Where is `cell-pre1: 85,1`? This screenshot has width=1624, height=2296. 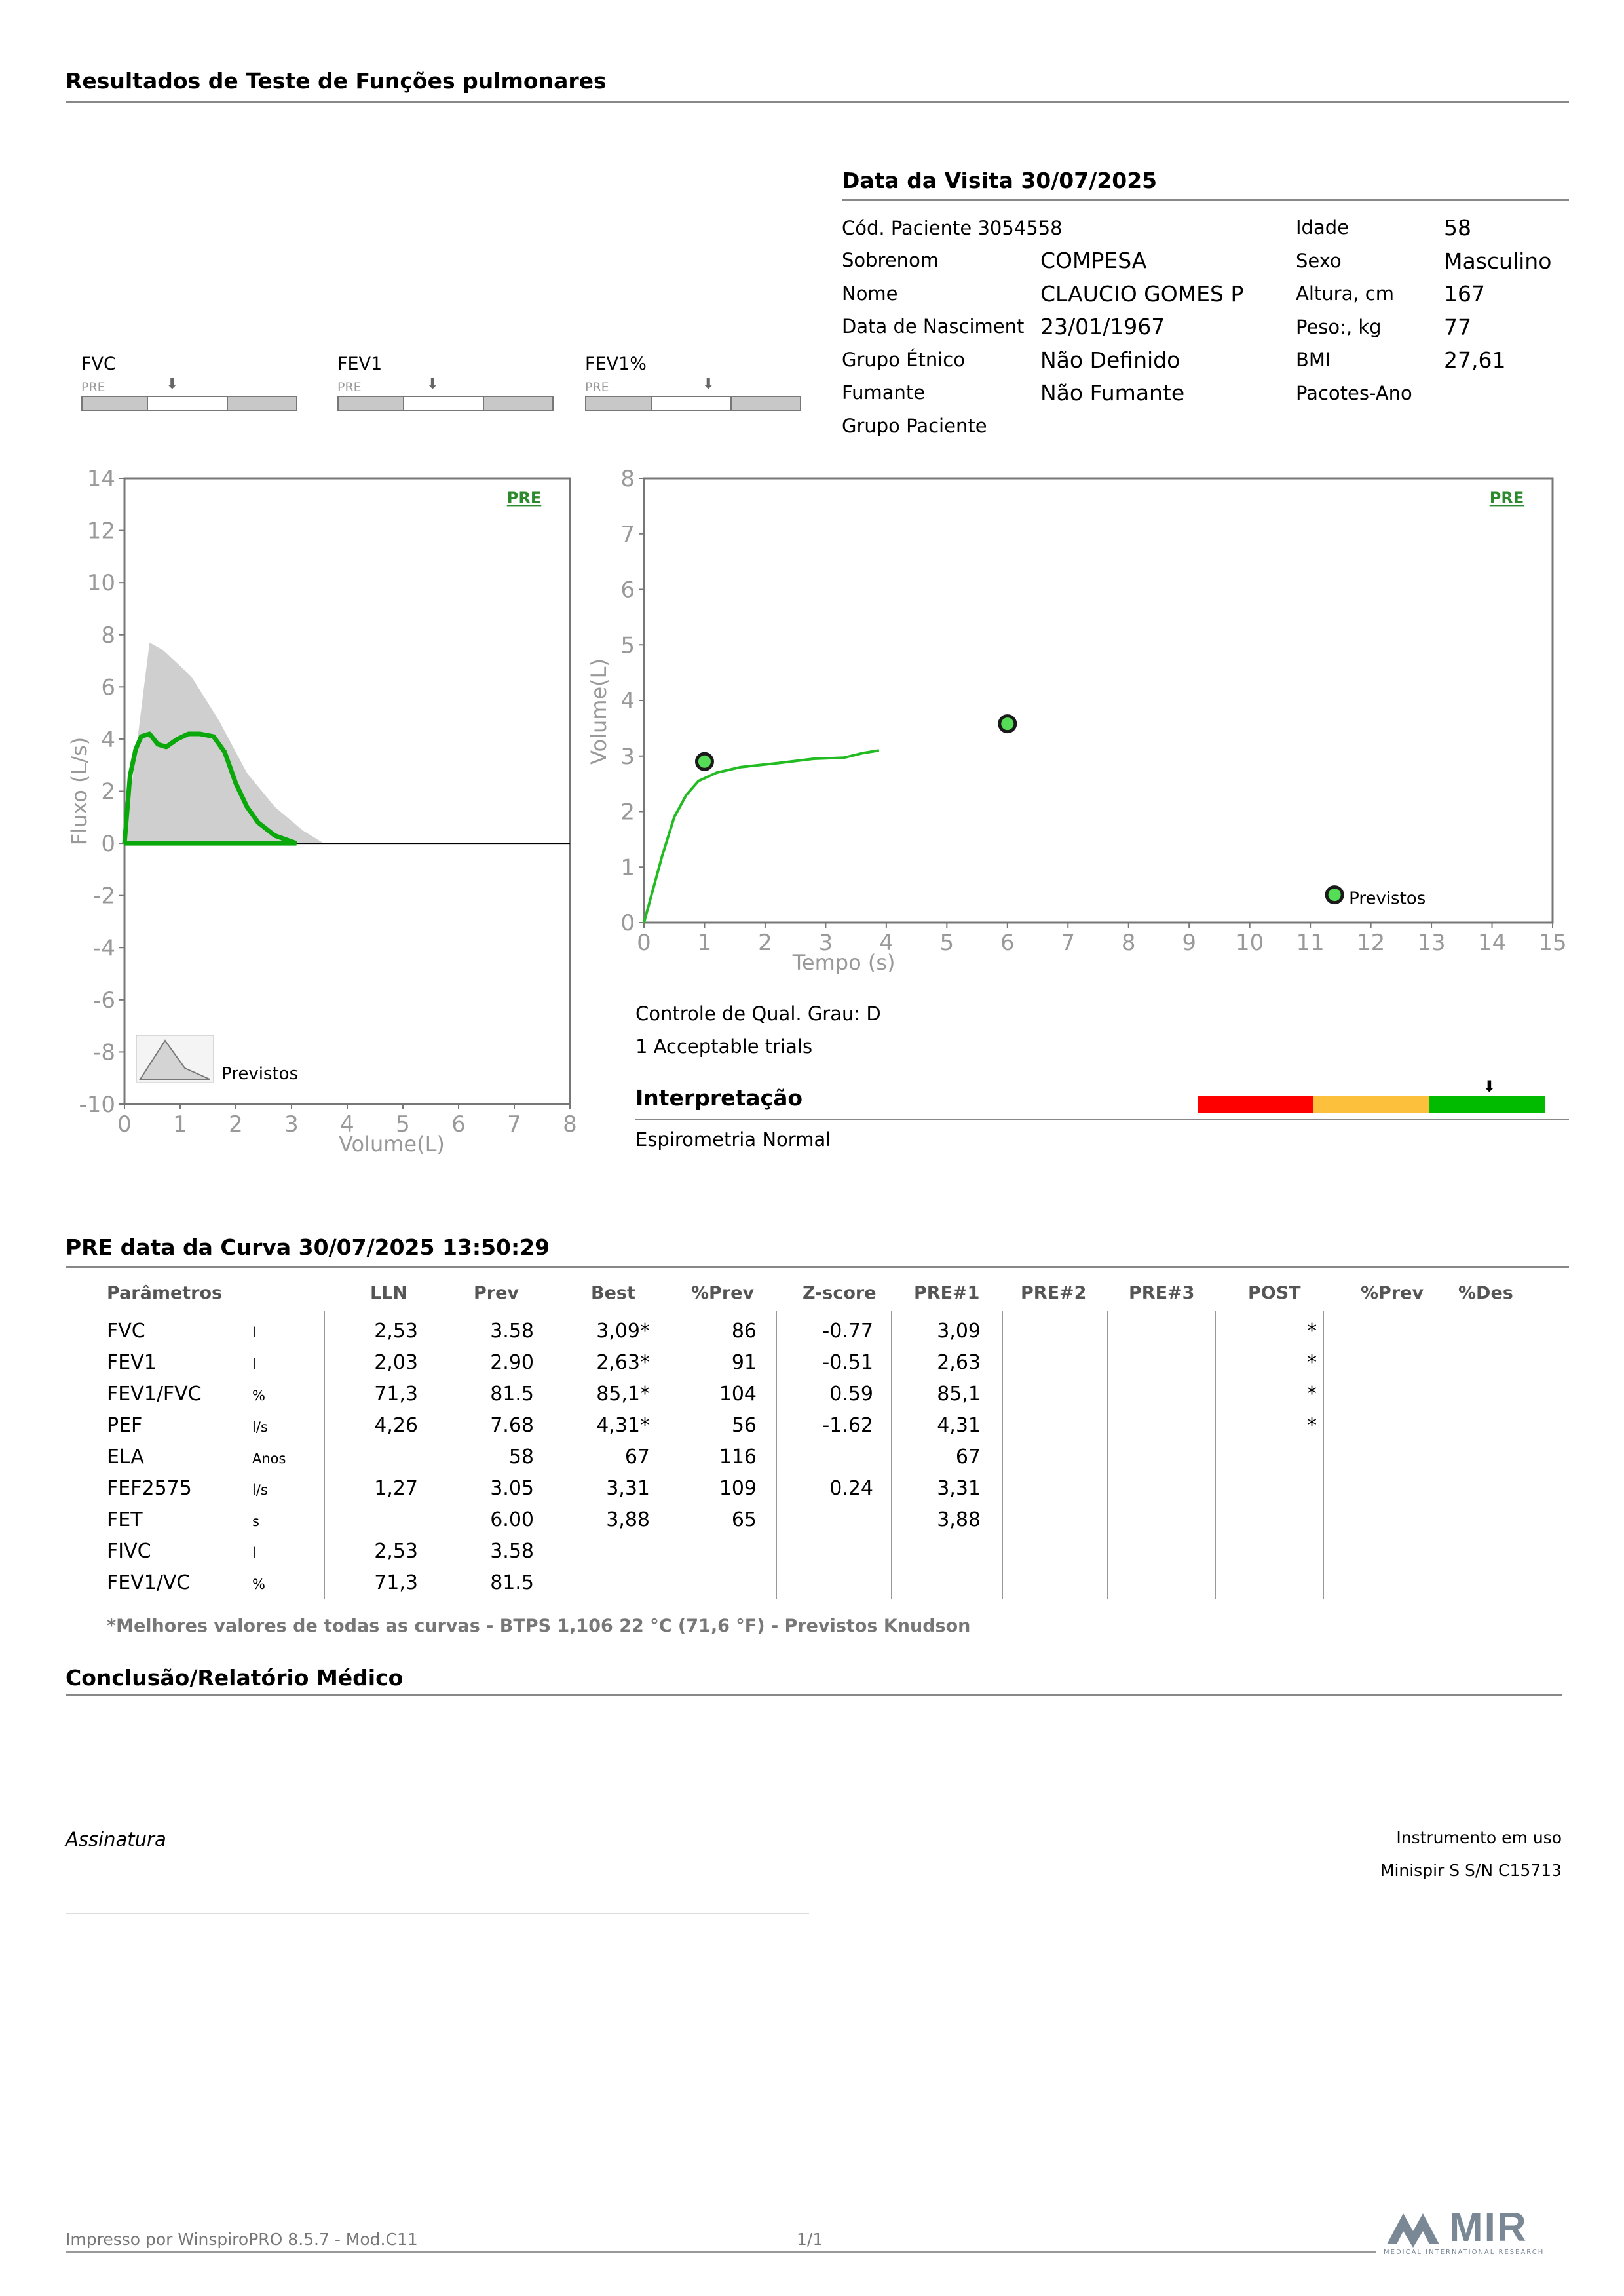
cell-pre1: 85,1 is located at coordinates (959, 1394).